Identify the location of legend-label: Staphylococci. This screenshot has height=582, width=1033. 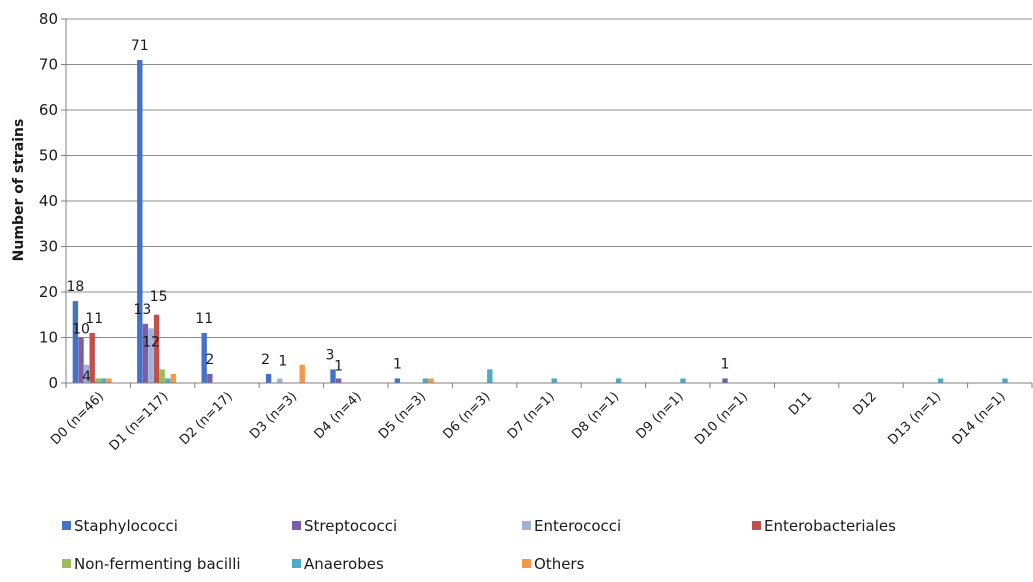
(126, 526).